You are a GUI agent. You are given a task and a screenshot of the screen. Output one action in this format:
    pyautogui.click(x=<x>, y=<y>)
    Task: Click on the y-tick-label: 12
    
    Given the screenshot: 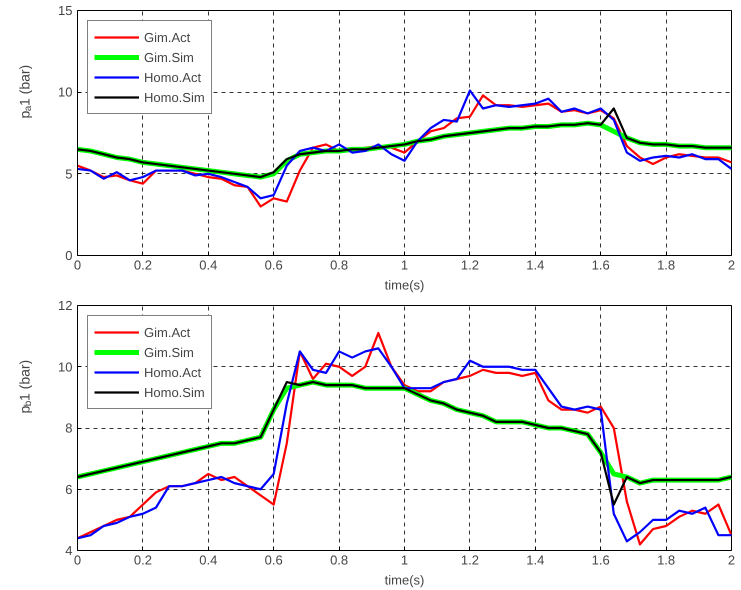 What is the action you would take?
    pyautogui.click(x=65, y=305)
    